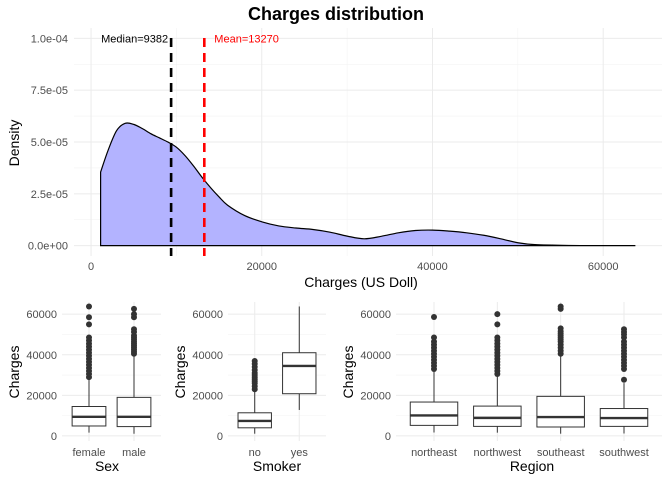 The width and height of the screenshot is (672, 480). Describe the element at coordinates (14, 372) in the screenshot. I see `sex-y-axis-title: Charges` at that location.